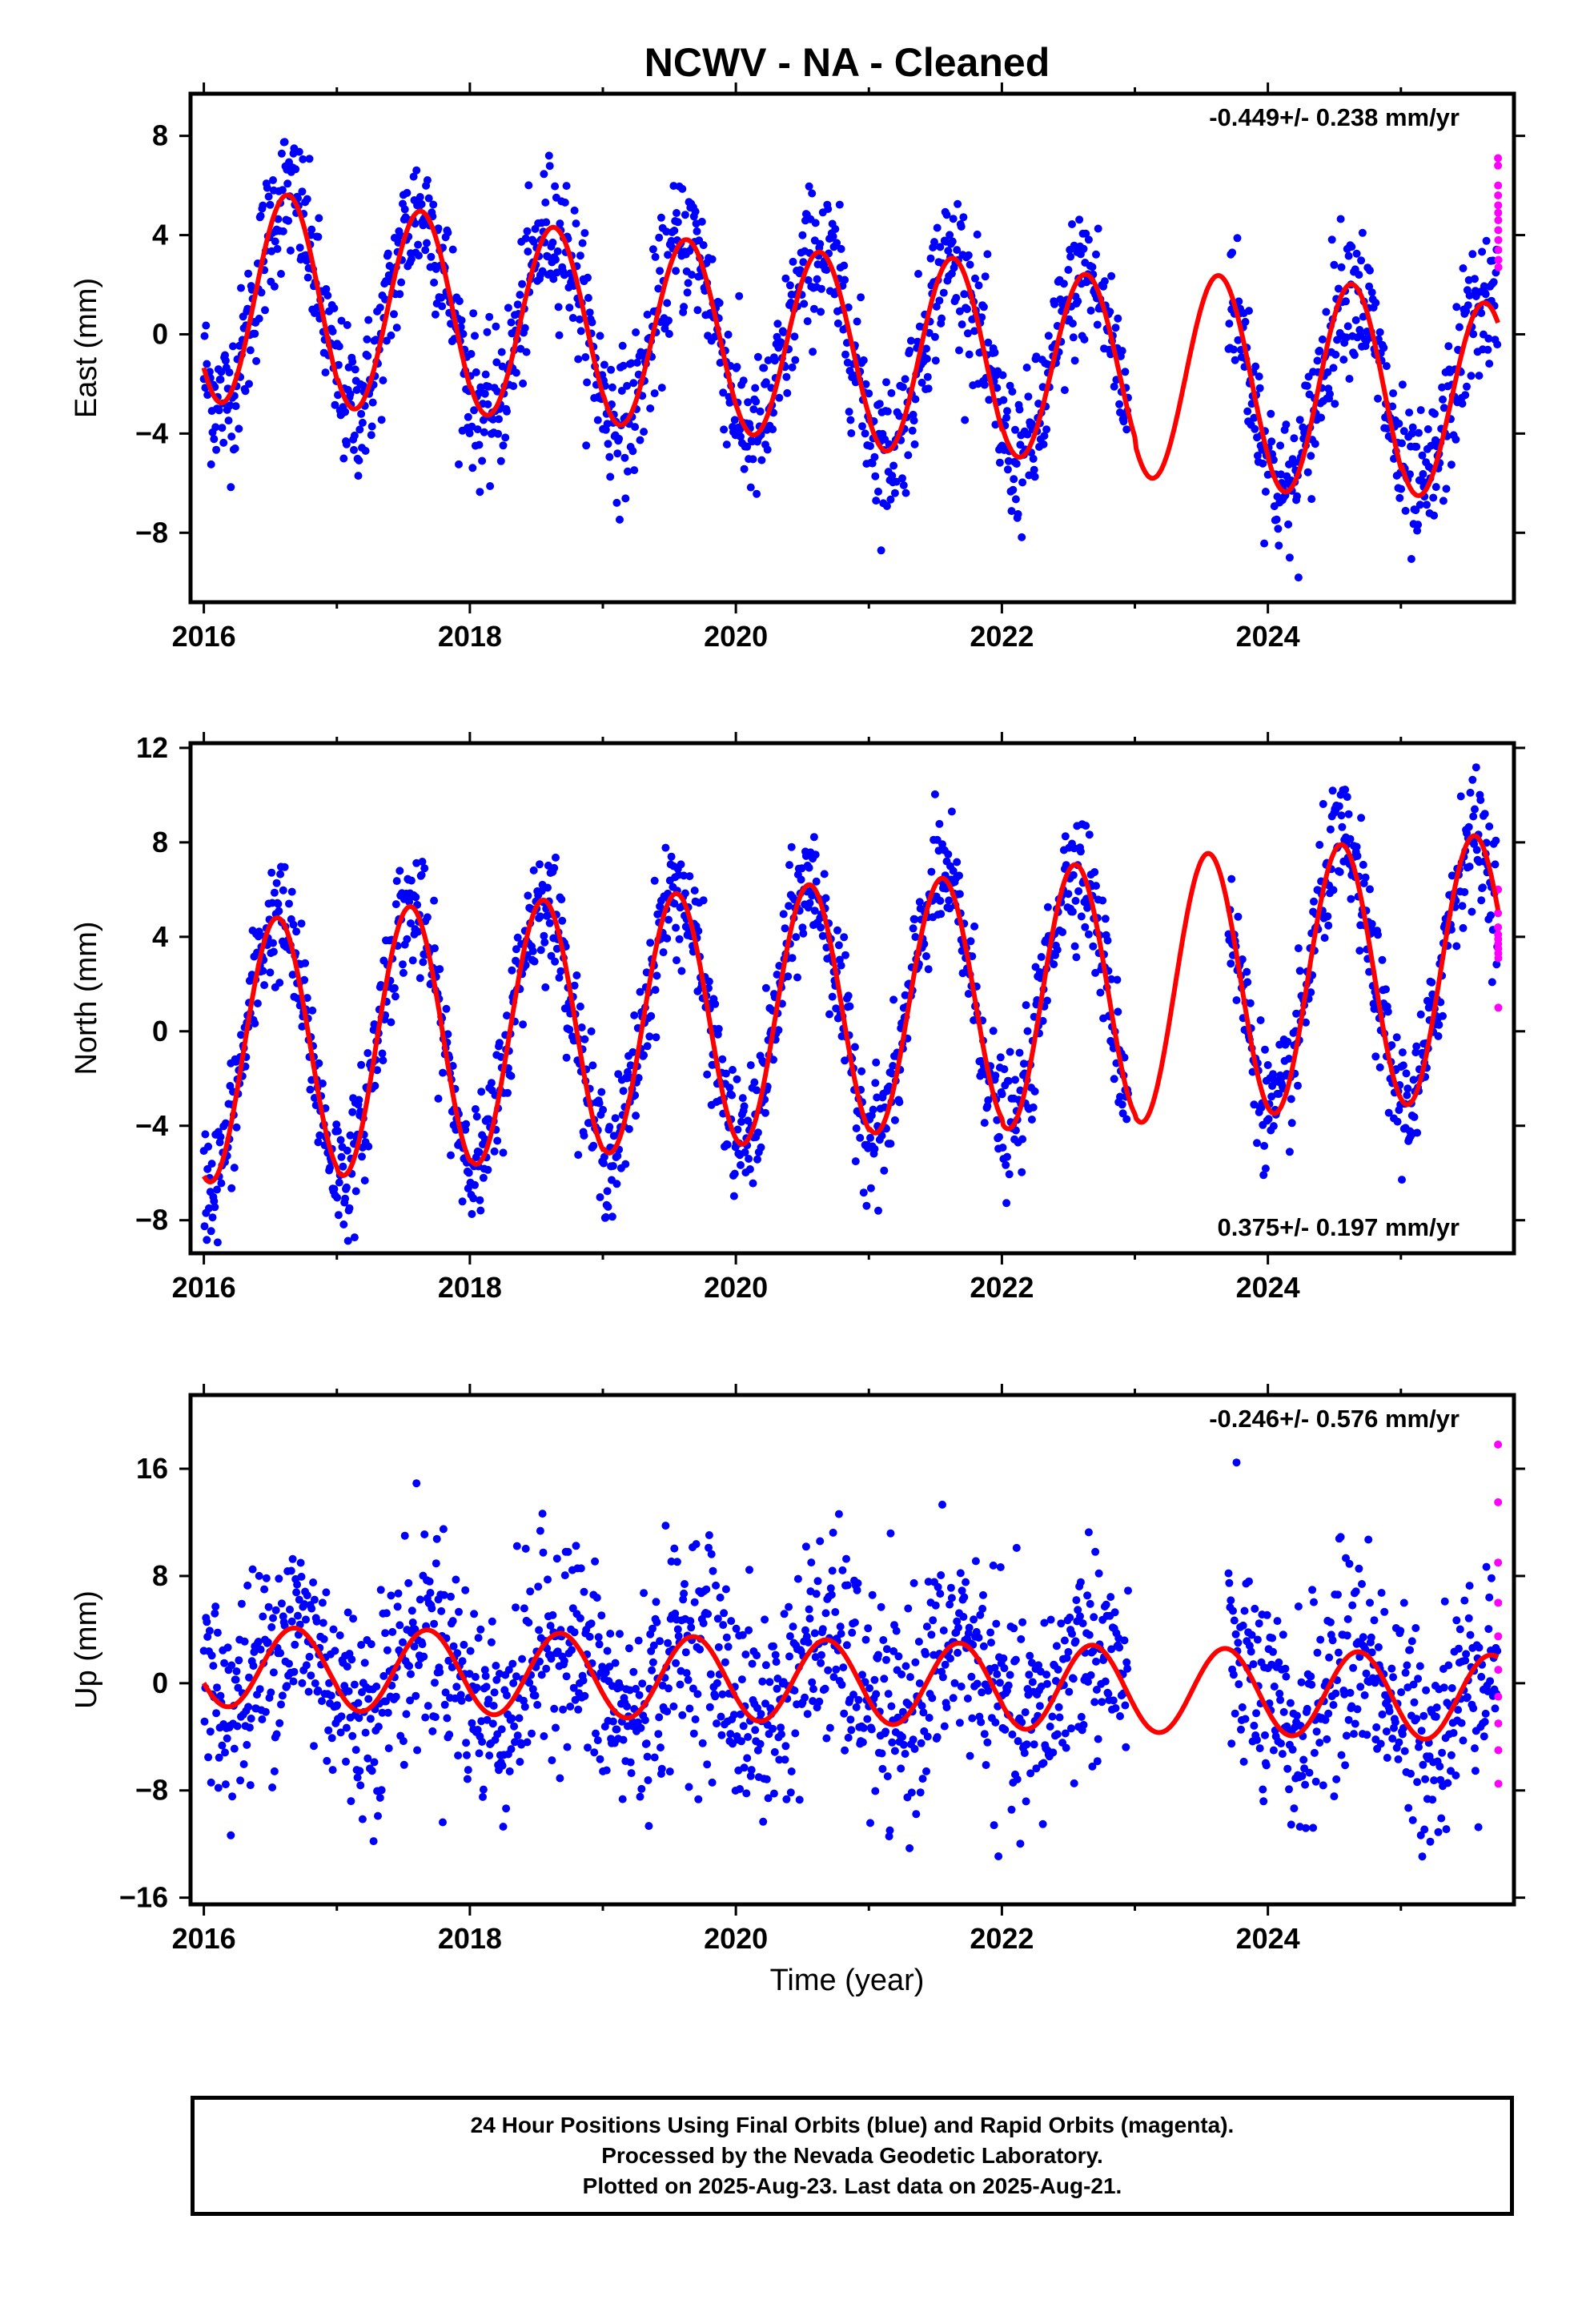 The height and width of the screenshot is (2324, 1582). What do you see at coordinates (152, 747) in the screenshot?
I see `y-tick-label: 12` at bounding box center [152, 747].